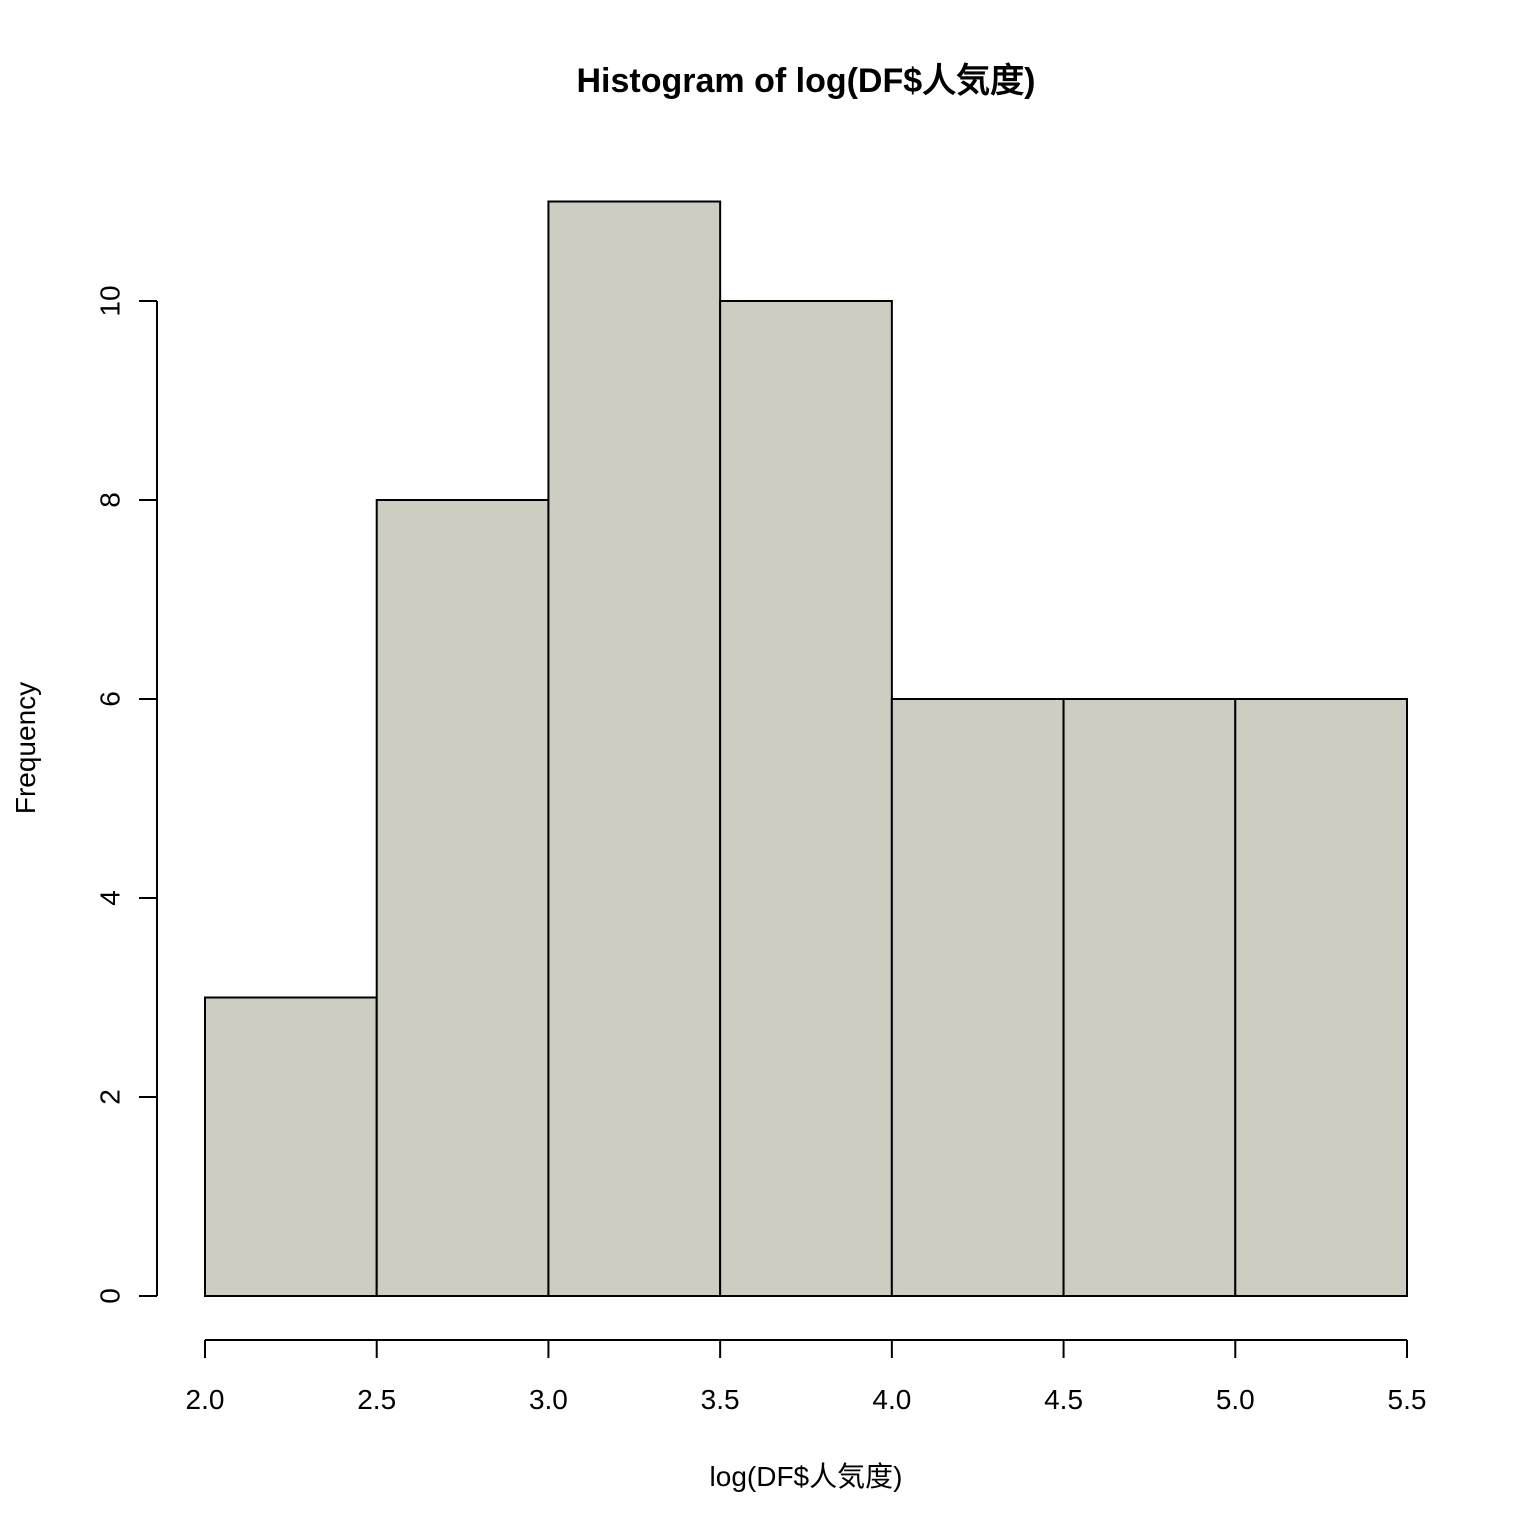 The height and width of the screenshot is (1536, 1536). Describe the element at coordinates (806, 81) in the screenshot. I see `chart-title: Histogram of log(DF$人気度)` at that location.